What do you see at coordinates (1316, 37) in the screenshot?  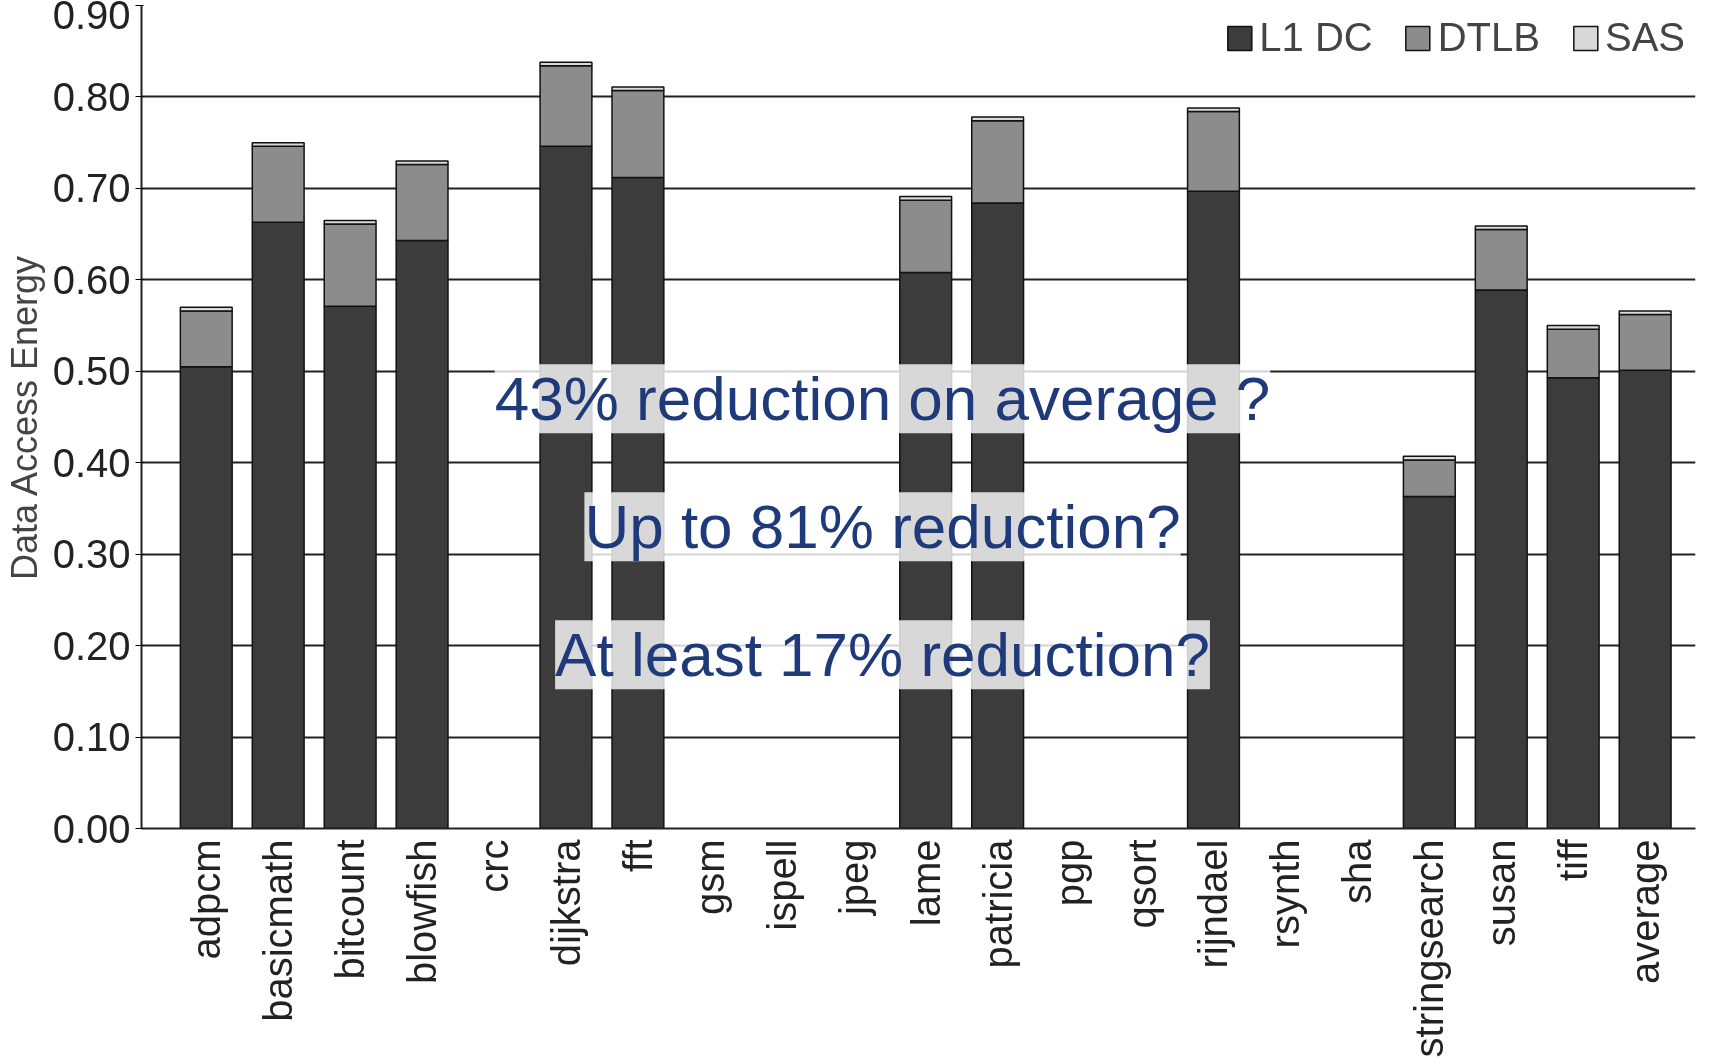 I see `legend-label: L1 DC` at bounding box center [1316, 37].